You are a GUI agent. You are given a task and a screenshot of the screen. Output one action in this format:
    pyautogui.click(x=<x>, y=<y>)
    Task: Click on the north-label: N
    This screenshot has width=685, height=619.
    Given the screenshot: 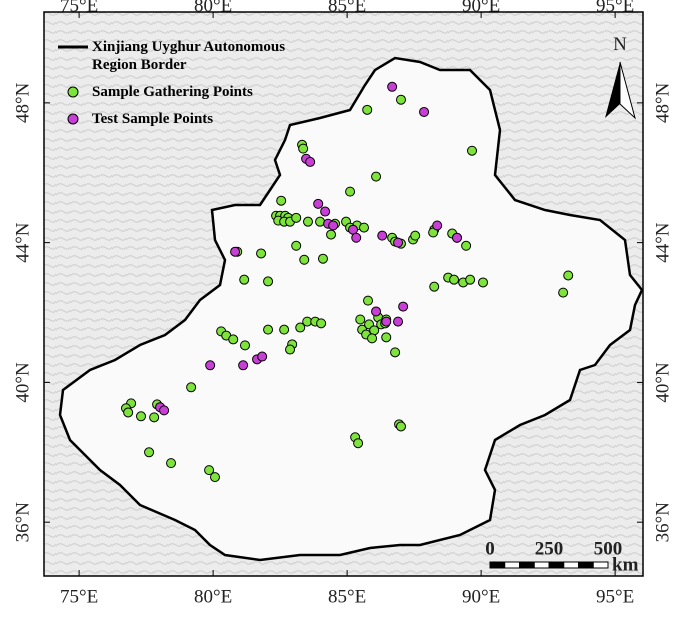 What is the action you would take?
    pyautogui.click(x=620, y=44)
    